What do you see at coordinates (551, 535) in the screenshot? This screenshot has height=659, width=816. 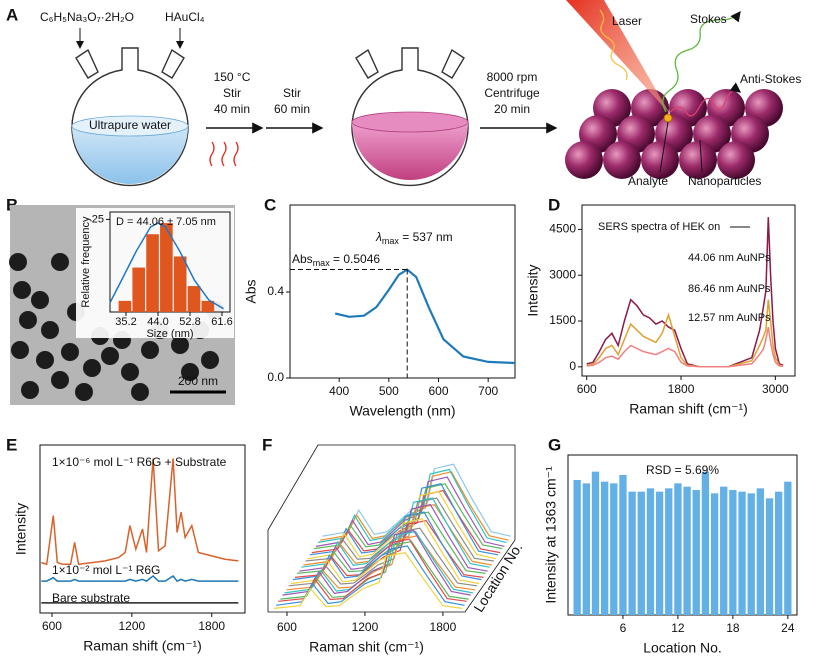 I see `y-axis-label: Intensity at 1363 cm⁻¹` at bounding box center [551, 535].